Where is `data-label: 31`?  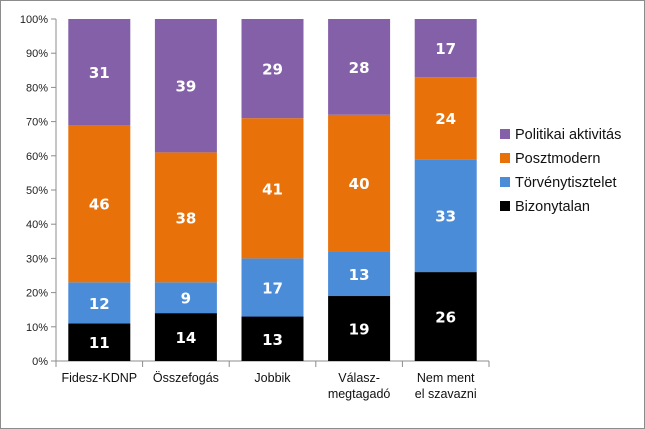
data-label: 31 is located at coordinates (99, 73).